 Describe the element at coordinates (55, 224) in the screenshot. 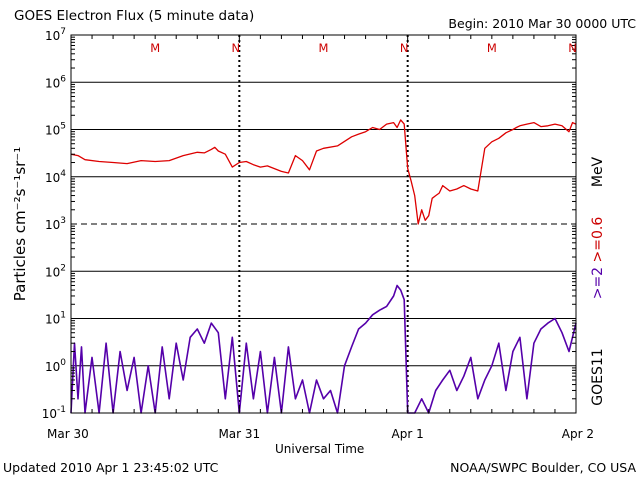

I see `y-tick-label: 10³` at that location.